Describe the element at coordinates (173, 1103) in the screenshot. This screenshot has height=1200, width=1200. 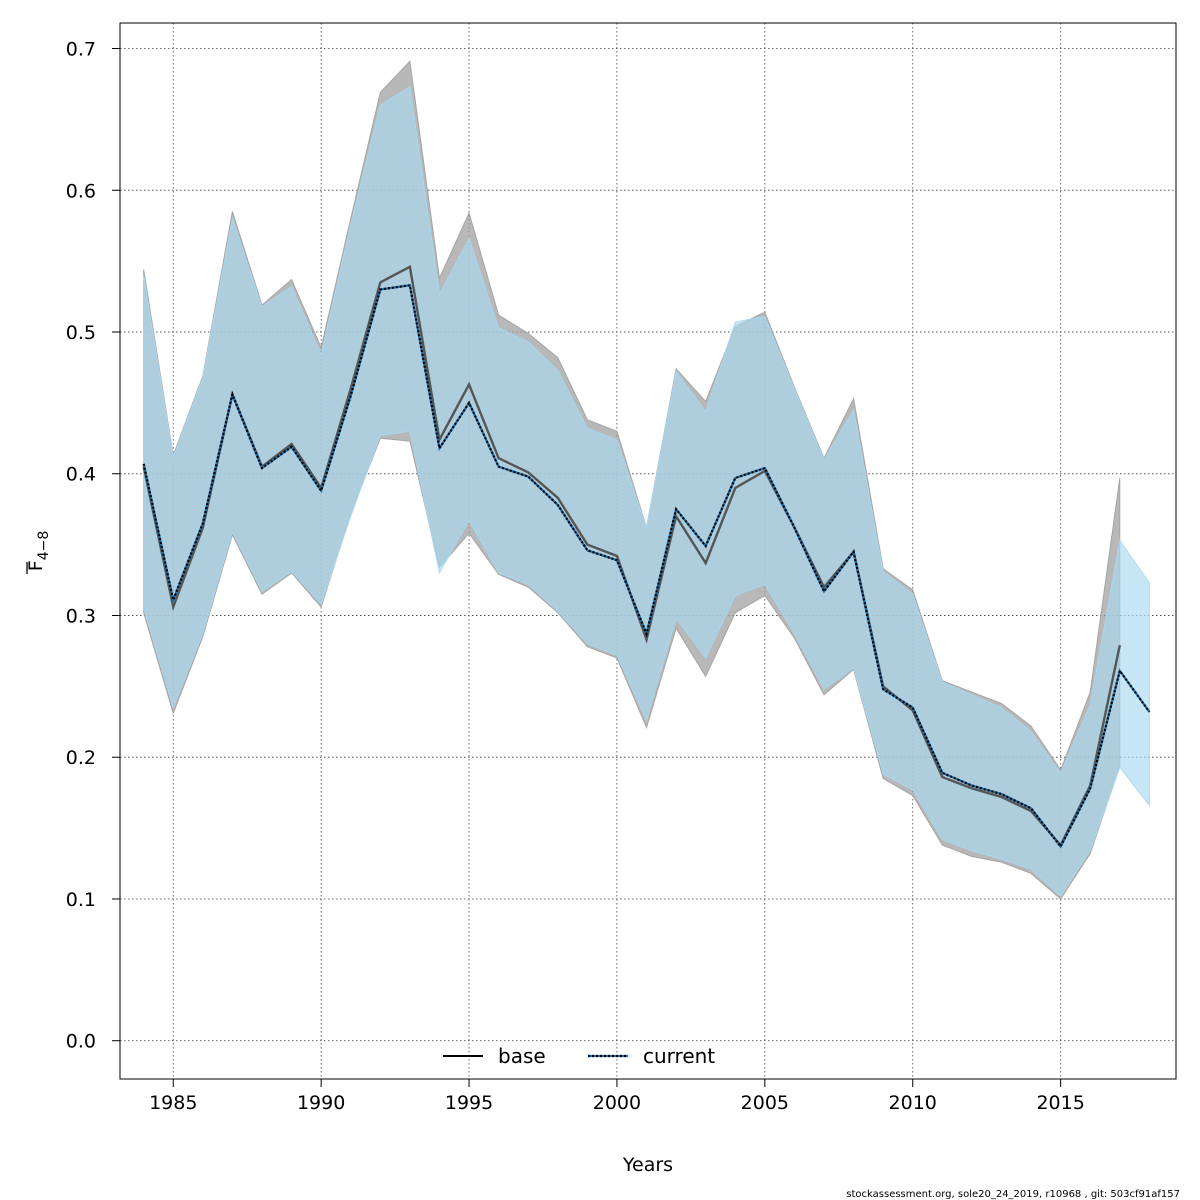
I see `x-tick-label: 1985` at that location.